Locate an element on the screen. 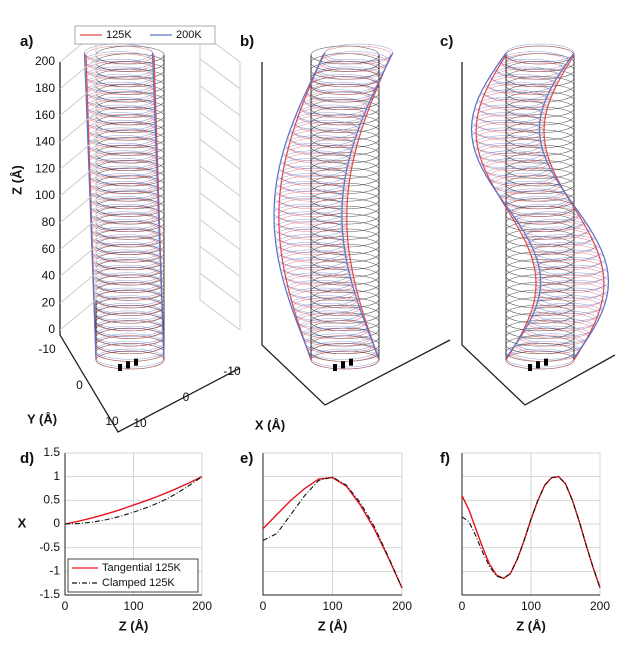 Image resolution: width=627 pixels, height=664 pixels. z-tick-label: 140 is located at coordinates (45, 142).